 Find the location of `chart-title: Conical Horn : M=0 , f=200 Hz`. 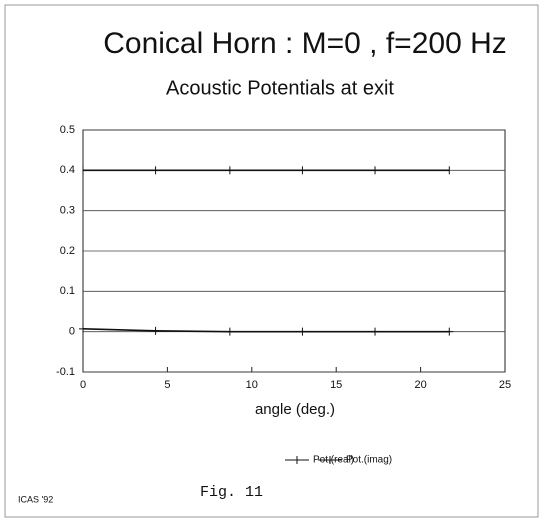

chart-title: Conical Horn : M=0 , f=200 Hz is located at coordinates (305, 43).